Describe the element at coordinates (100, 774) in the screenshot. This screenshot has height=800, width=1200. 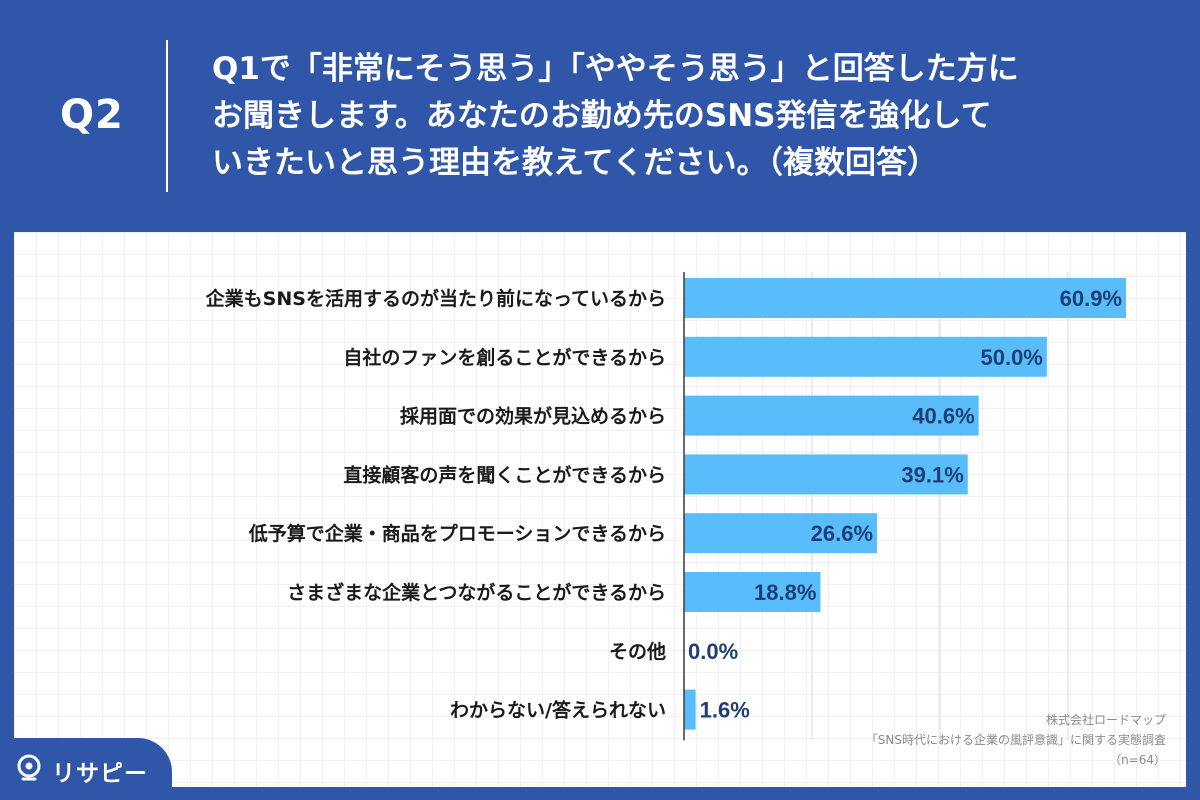
I see `brand-name: リサピー` at that location.